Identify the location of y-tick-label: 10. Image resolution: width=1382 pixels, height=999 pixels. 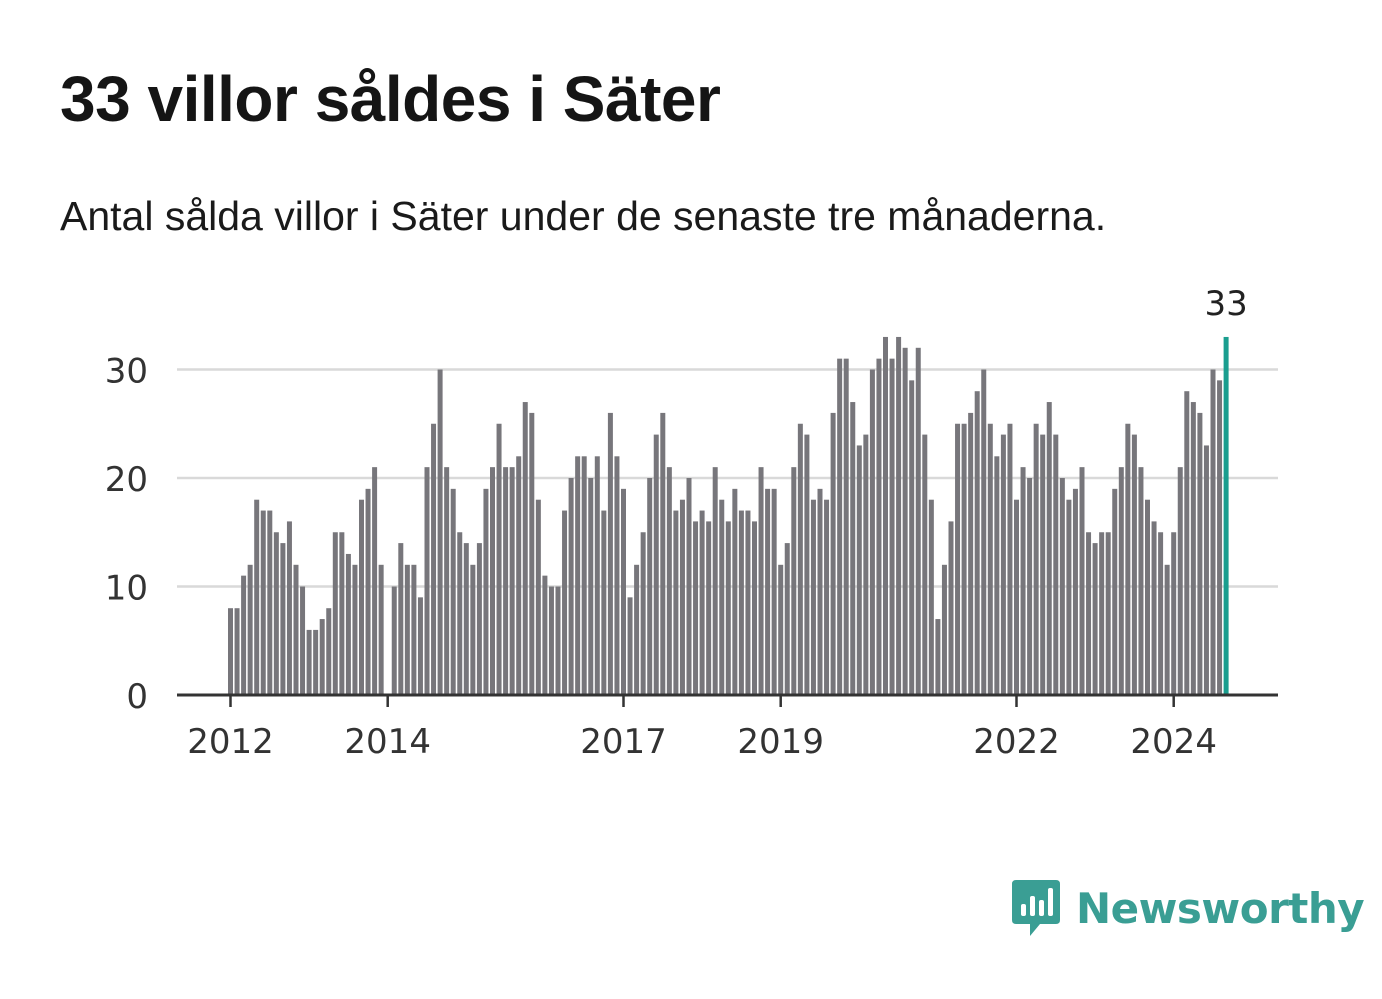
(126, 589).